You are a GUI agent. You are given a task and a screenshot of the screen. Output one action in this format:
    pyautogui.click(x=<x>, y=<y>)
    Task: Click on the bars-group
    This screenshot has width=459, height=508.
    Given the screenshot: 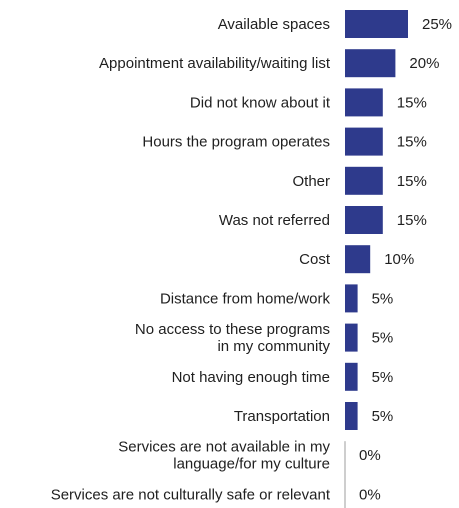 What is the action you would take?
    pyautogui.click(x=376, y=220)
    